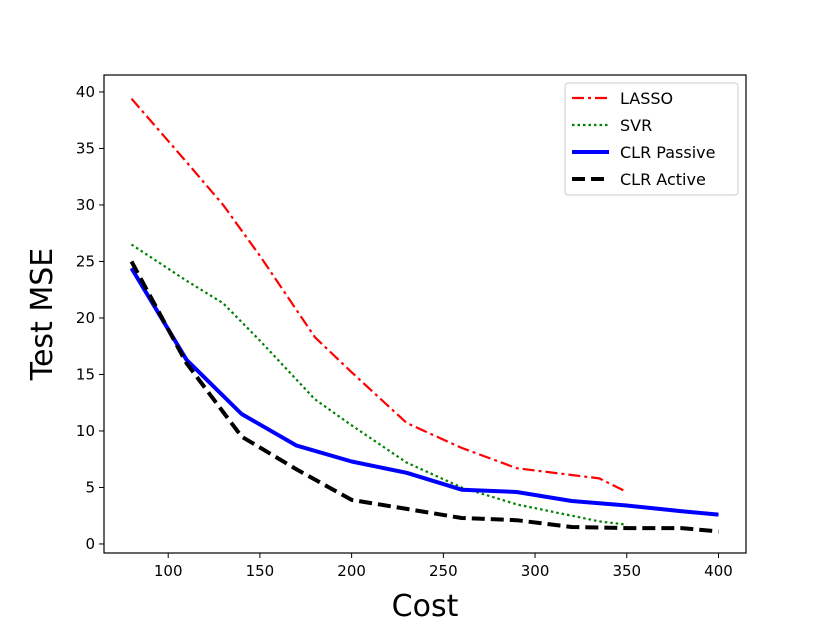 The image size is (830, 623). Describe the element at coordinates (85, 318) in the screenshot. I see `y-tick-label: 20` at that location.